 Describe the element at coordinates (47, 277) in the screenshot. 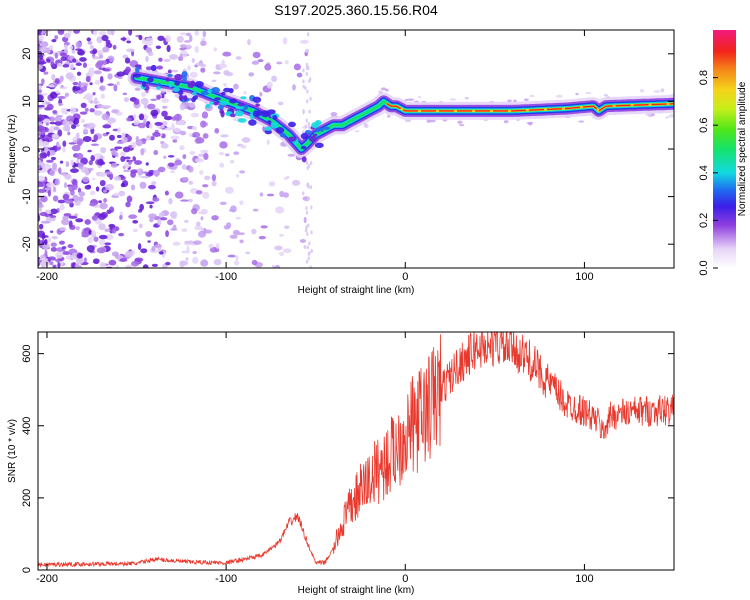

I see `x-tick-label: -200` at that location.